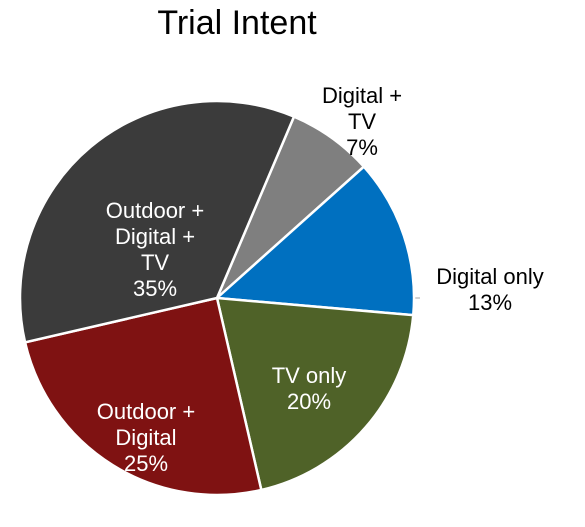 The width and height of the screenshot is (585, 527). Describe the element at coordinates (362, 147) in the screenshot. I see `slice-value-label: 7%` at that location.